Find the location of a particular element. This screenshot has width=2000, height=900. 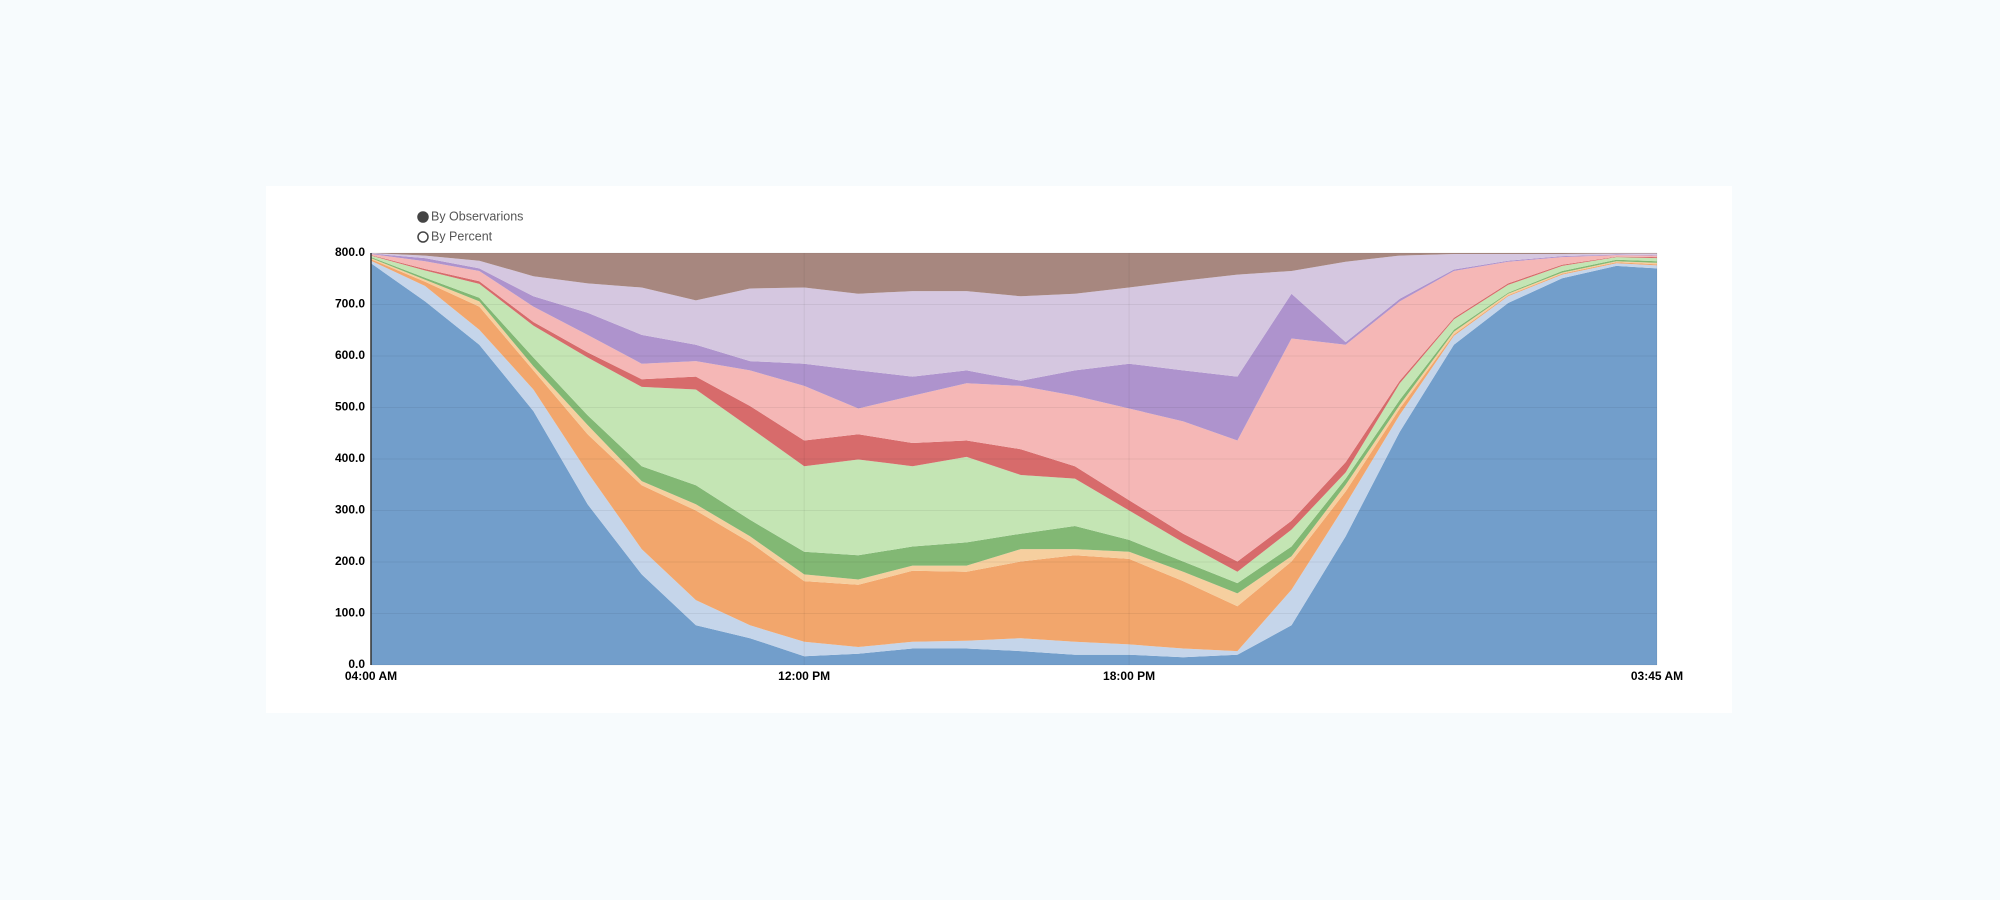

y-tick-label: 100.0 is located at coordinates (350, 613).